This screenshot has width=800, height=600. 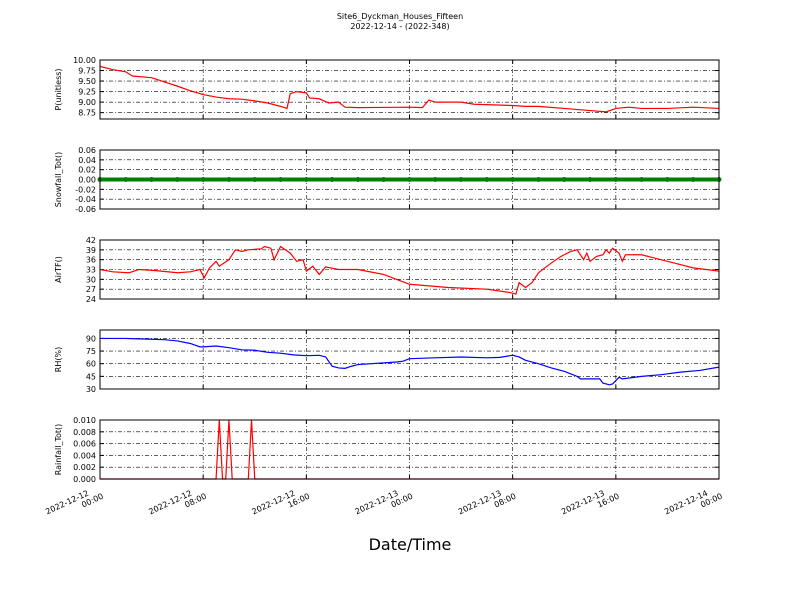 What do you see at coordinates (91, 260) in the screenshot?
I see `y-tick-label: 36` at bounding box center [91, 260].